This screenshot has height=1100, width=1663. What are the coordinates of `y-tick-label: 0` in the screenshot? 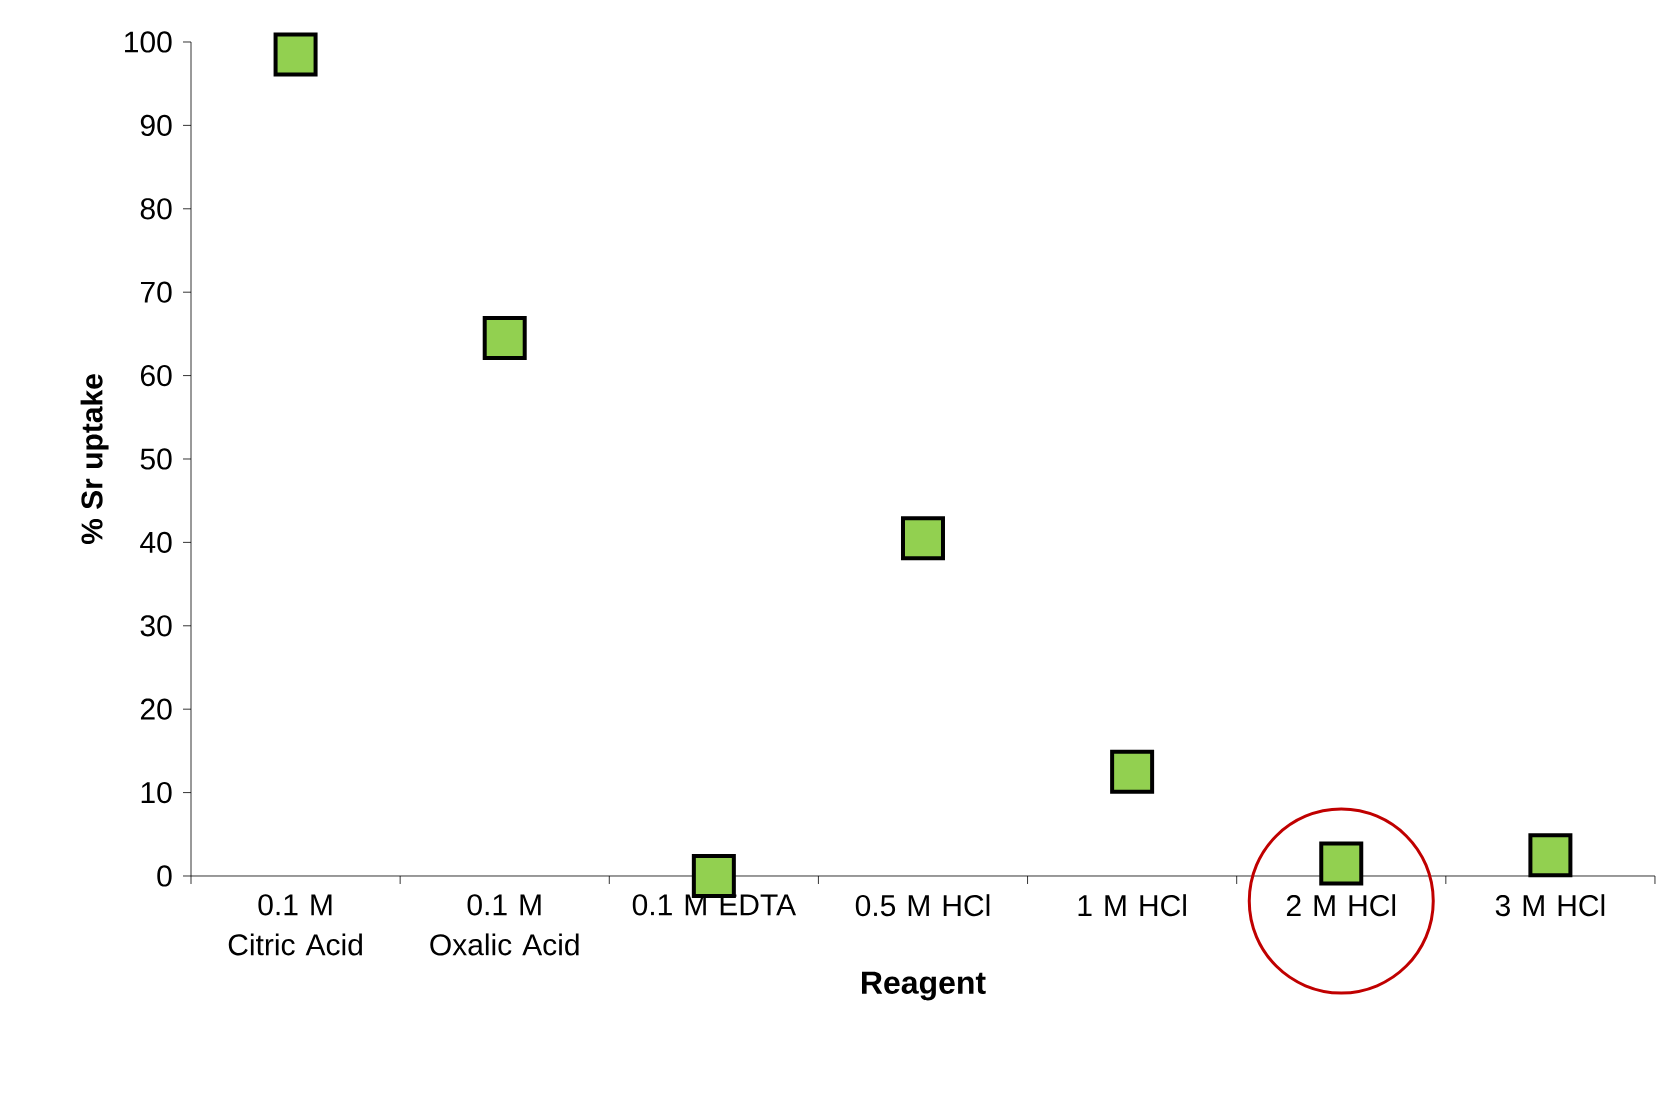 It's located at (164, 876).